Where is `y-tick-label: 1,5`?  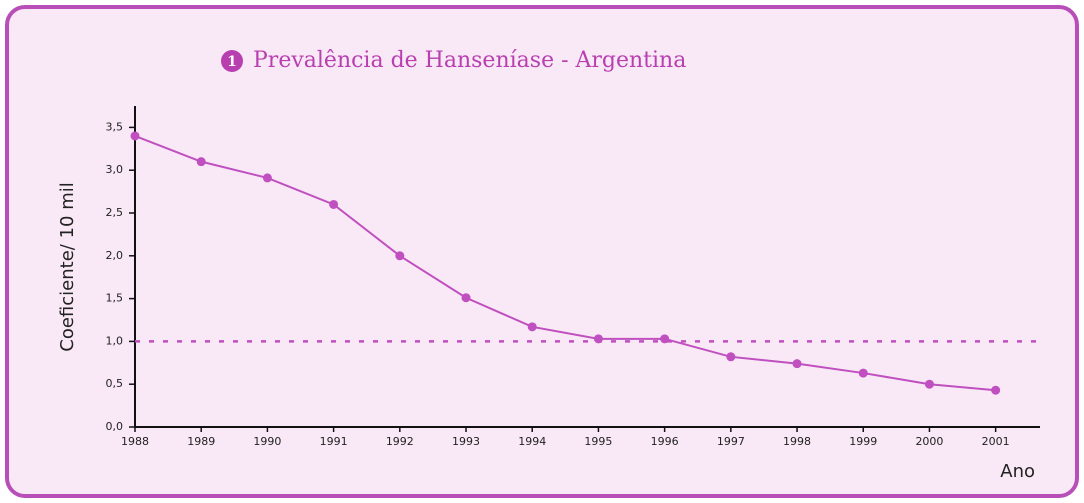 y-tick-label: 1,5 is located at coordinates (115, 298).